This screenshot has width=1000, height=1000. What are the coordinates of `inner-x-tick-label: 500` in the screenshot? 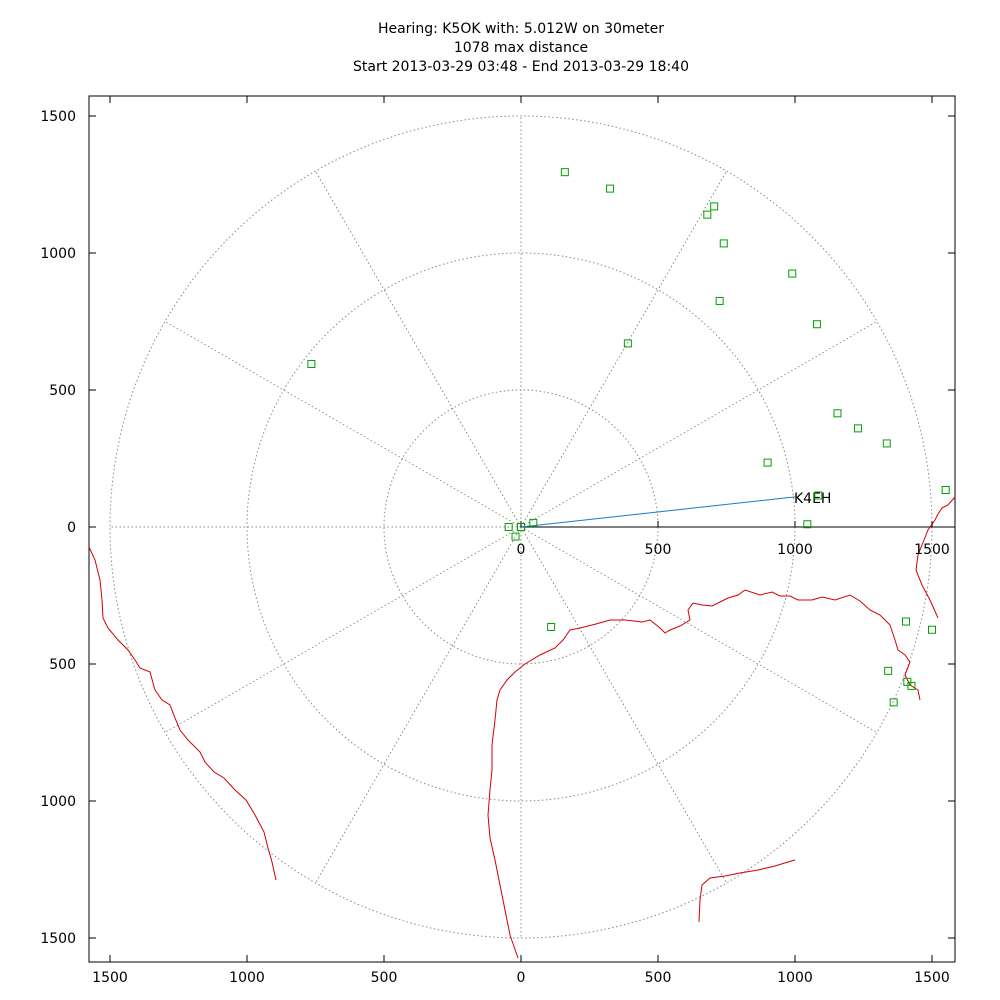 It's located at (658, 550).